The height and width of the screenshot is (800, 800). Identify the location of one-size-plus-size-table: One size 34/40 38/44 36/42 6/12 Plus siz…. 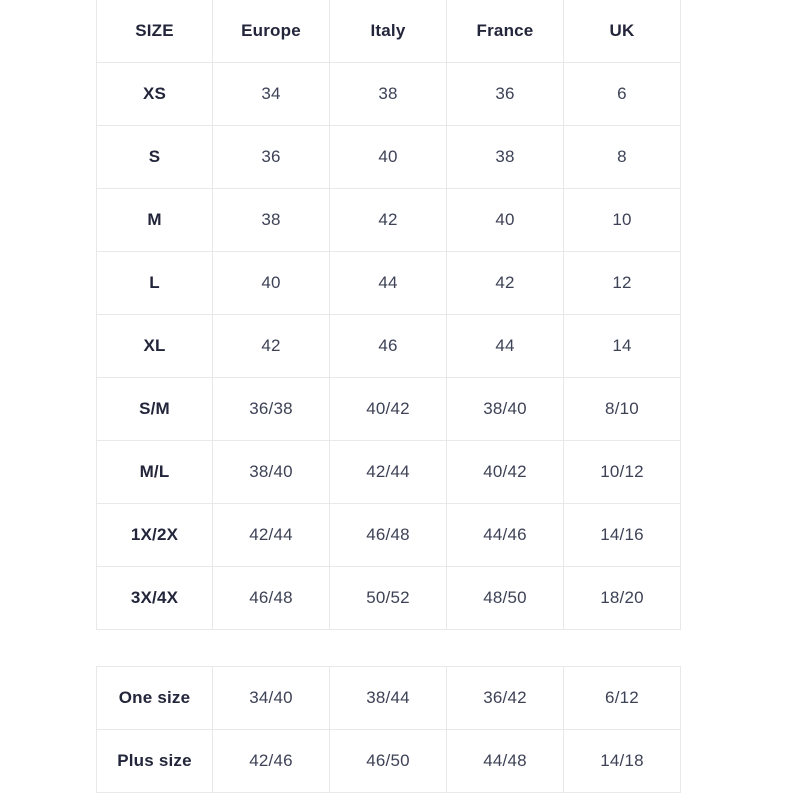
(388, 729).